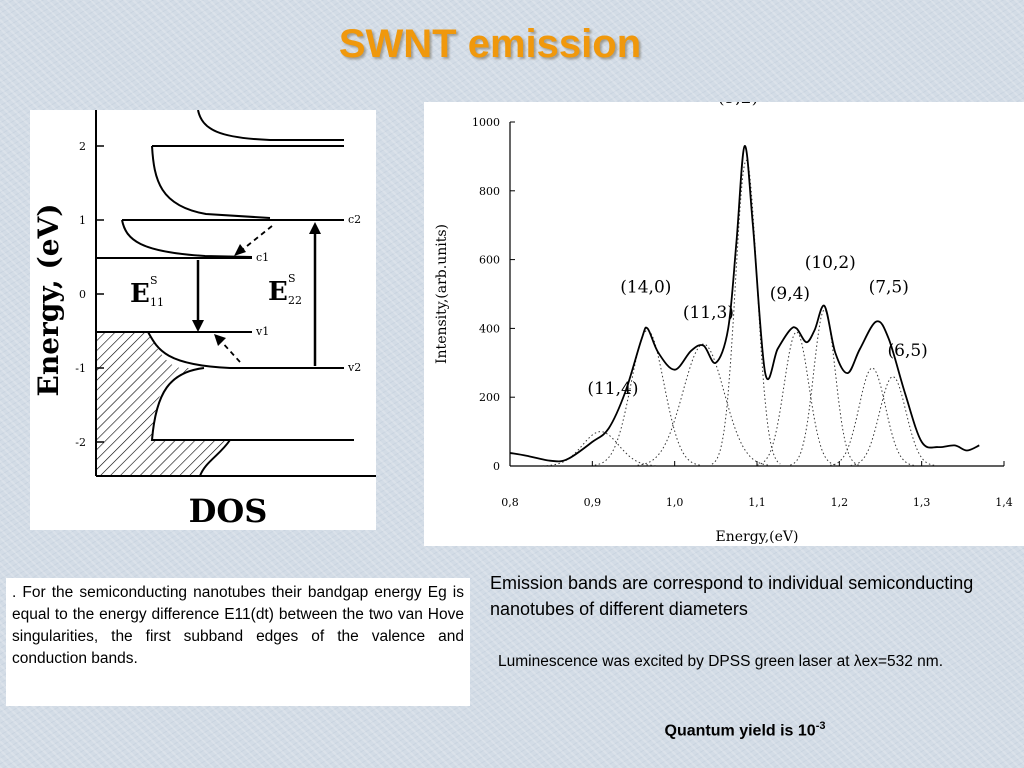  What do you see at coordinates (645, 287) in the screenshot?
I see `peak-label: (14,0)` at bounding box center [645, 287].